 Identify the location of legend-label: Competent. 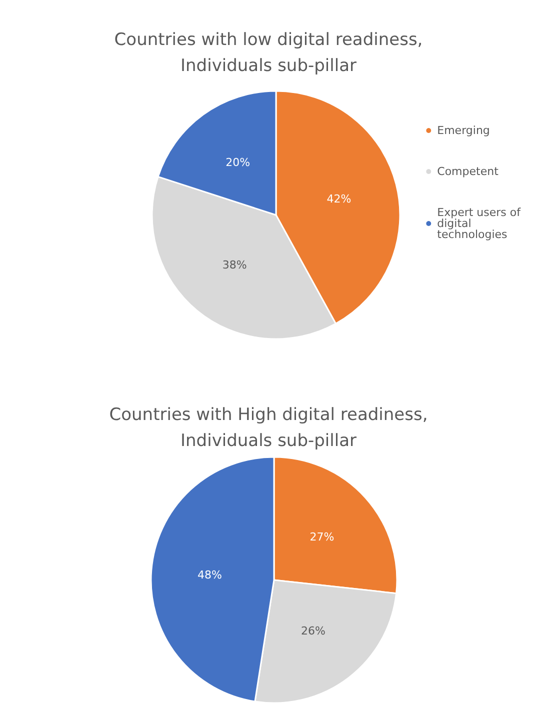
(468, 171).